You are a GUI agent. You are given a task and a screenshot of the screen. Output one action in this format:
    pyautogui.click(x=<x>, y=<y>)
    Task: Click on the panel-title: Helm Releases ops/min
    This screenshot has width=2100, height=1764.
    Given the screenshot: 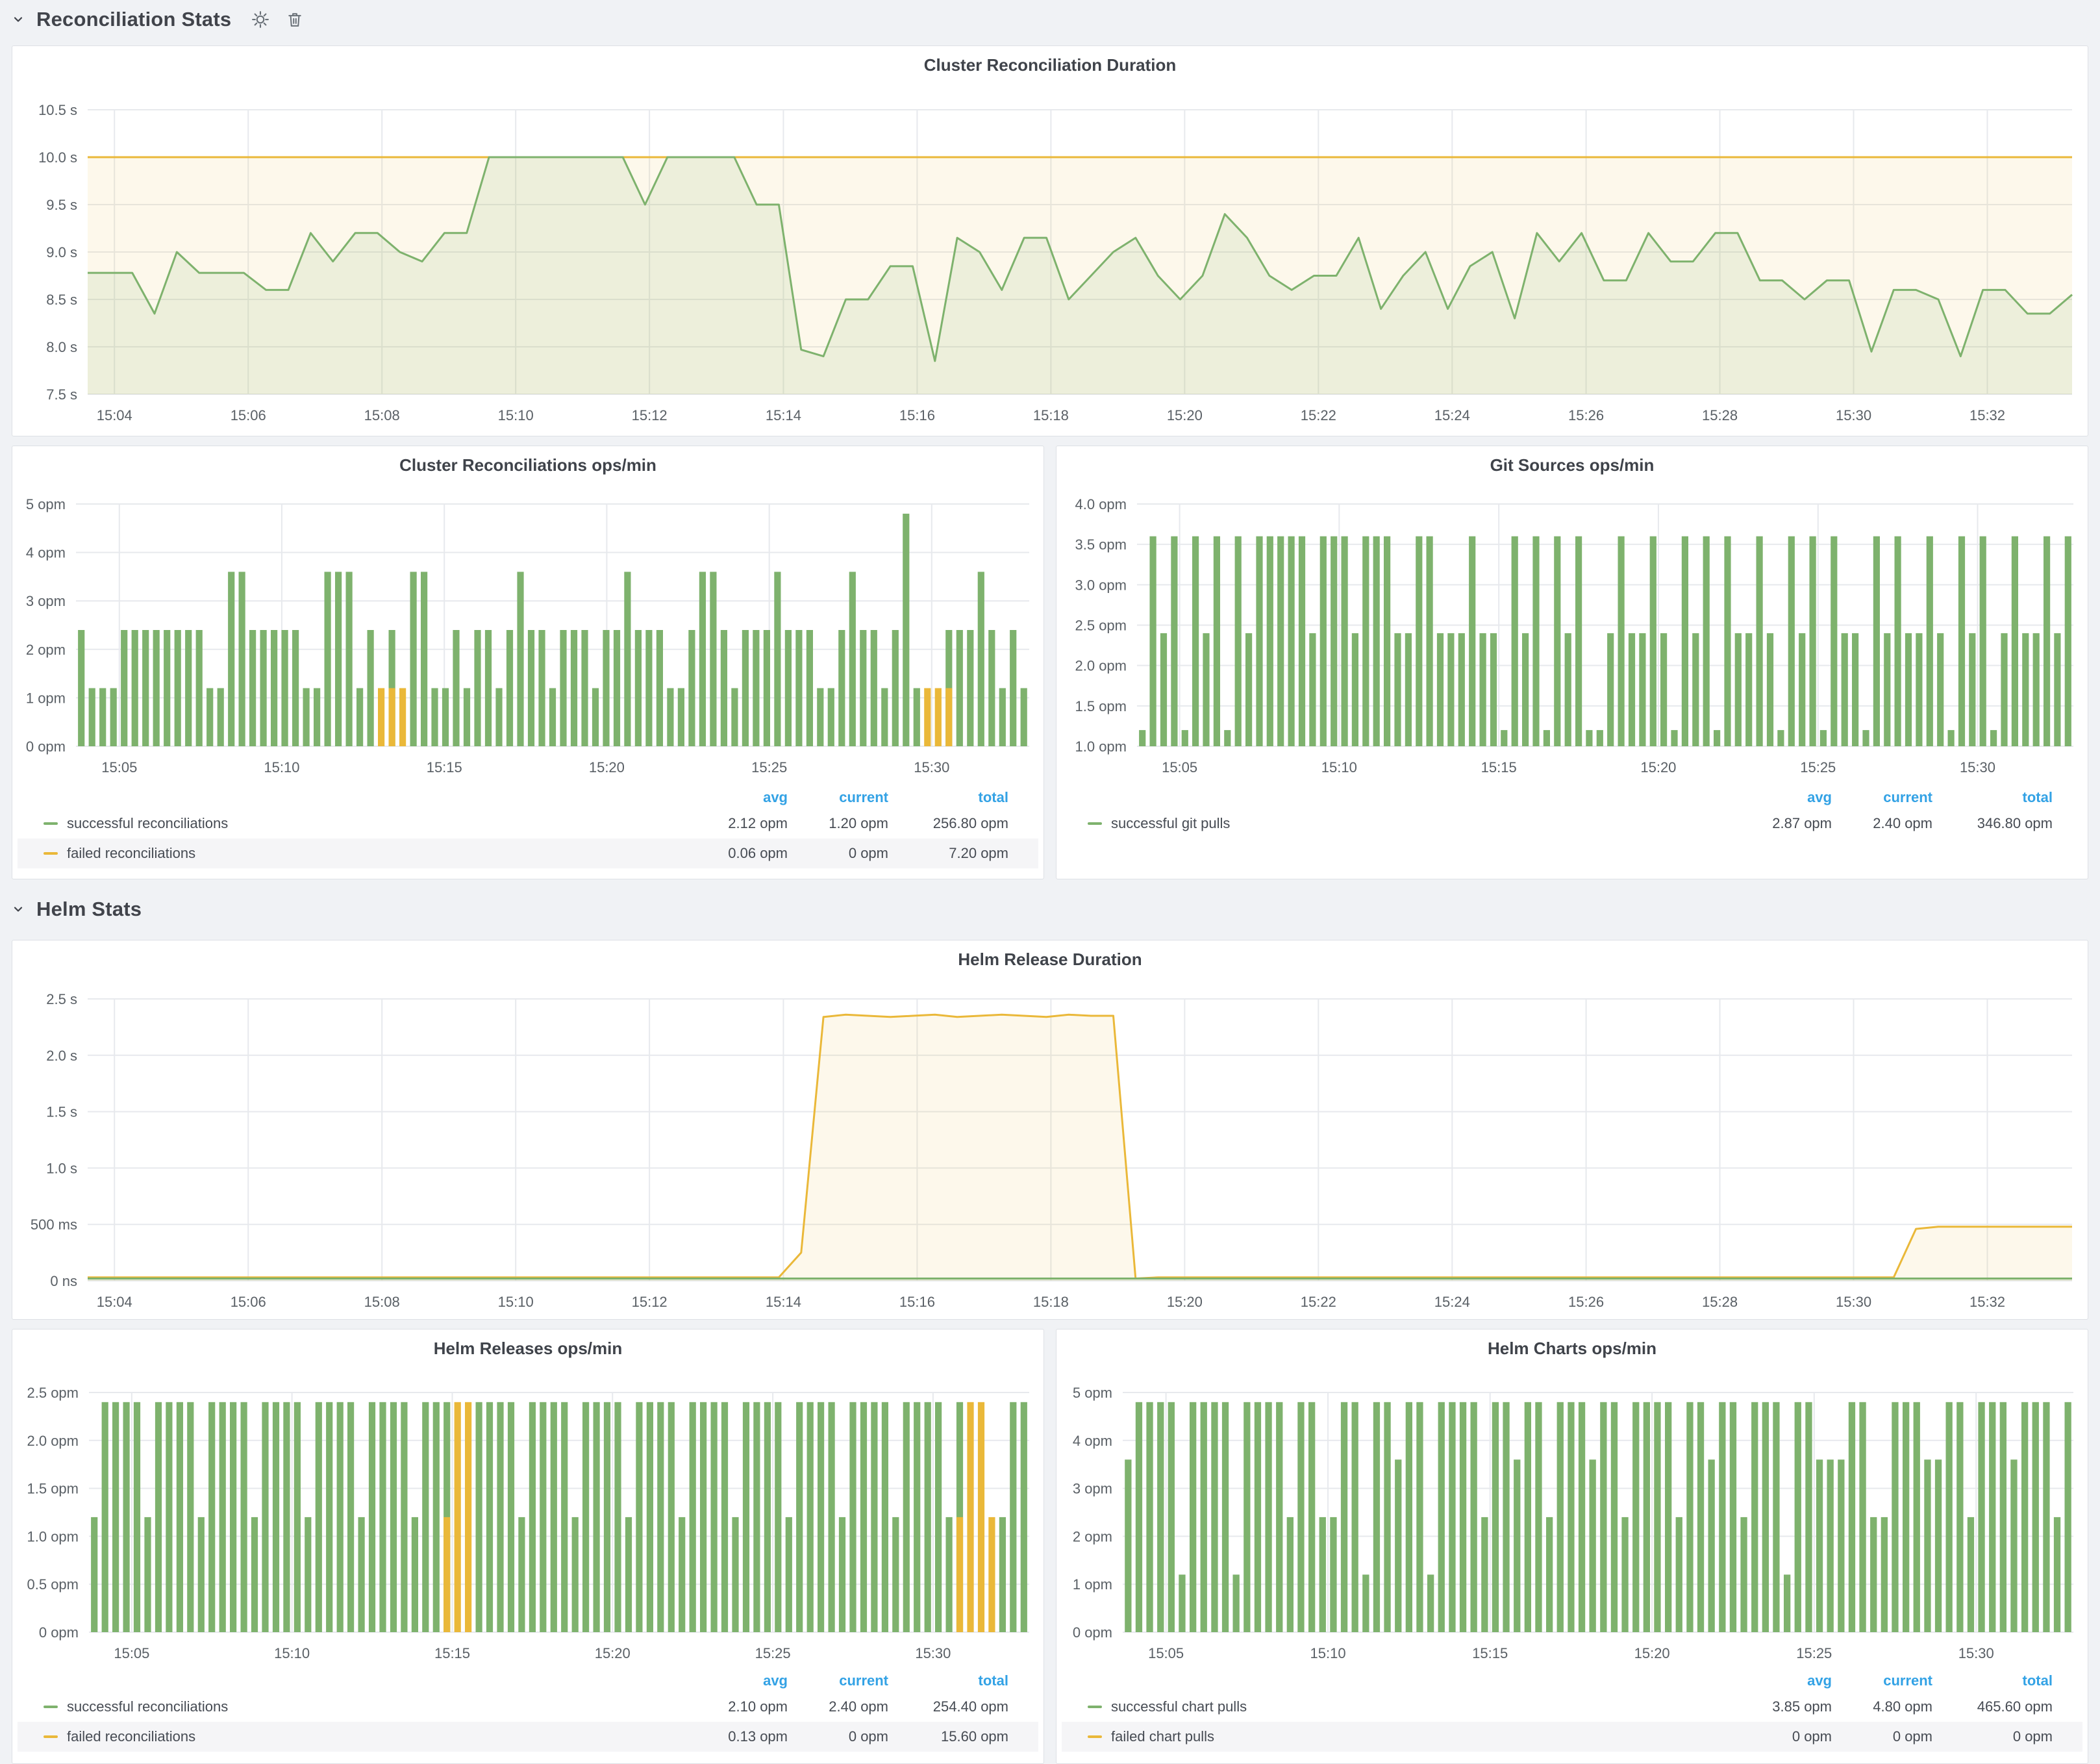 What is the action you would take?
    pyautogui.click(x=528, y=1349)
    